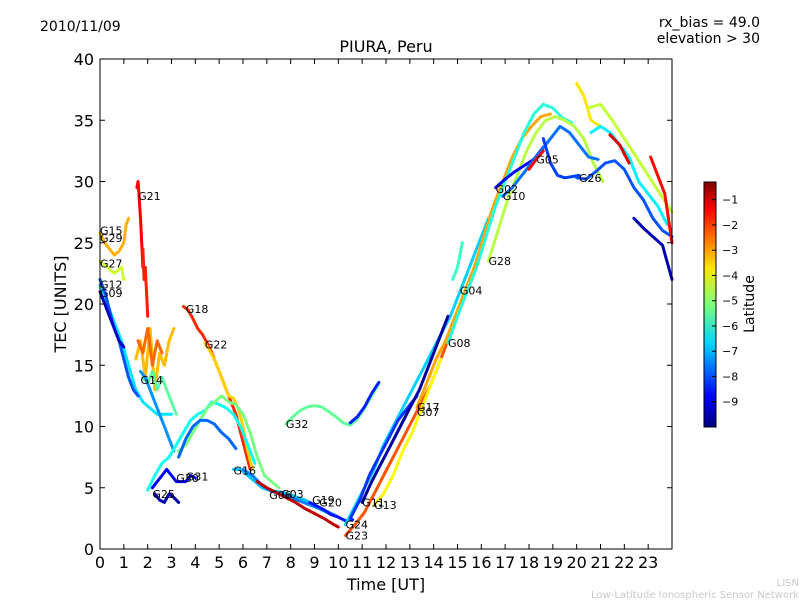 The height and width of the screenshot is (600, 800). What do you see at coordinates (163, 494) in the screenshot?
I see `satellite-label-g25: G25` at bounding box center [163, 494].